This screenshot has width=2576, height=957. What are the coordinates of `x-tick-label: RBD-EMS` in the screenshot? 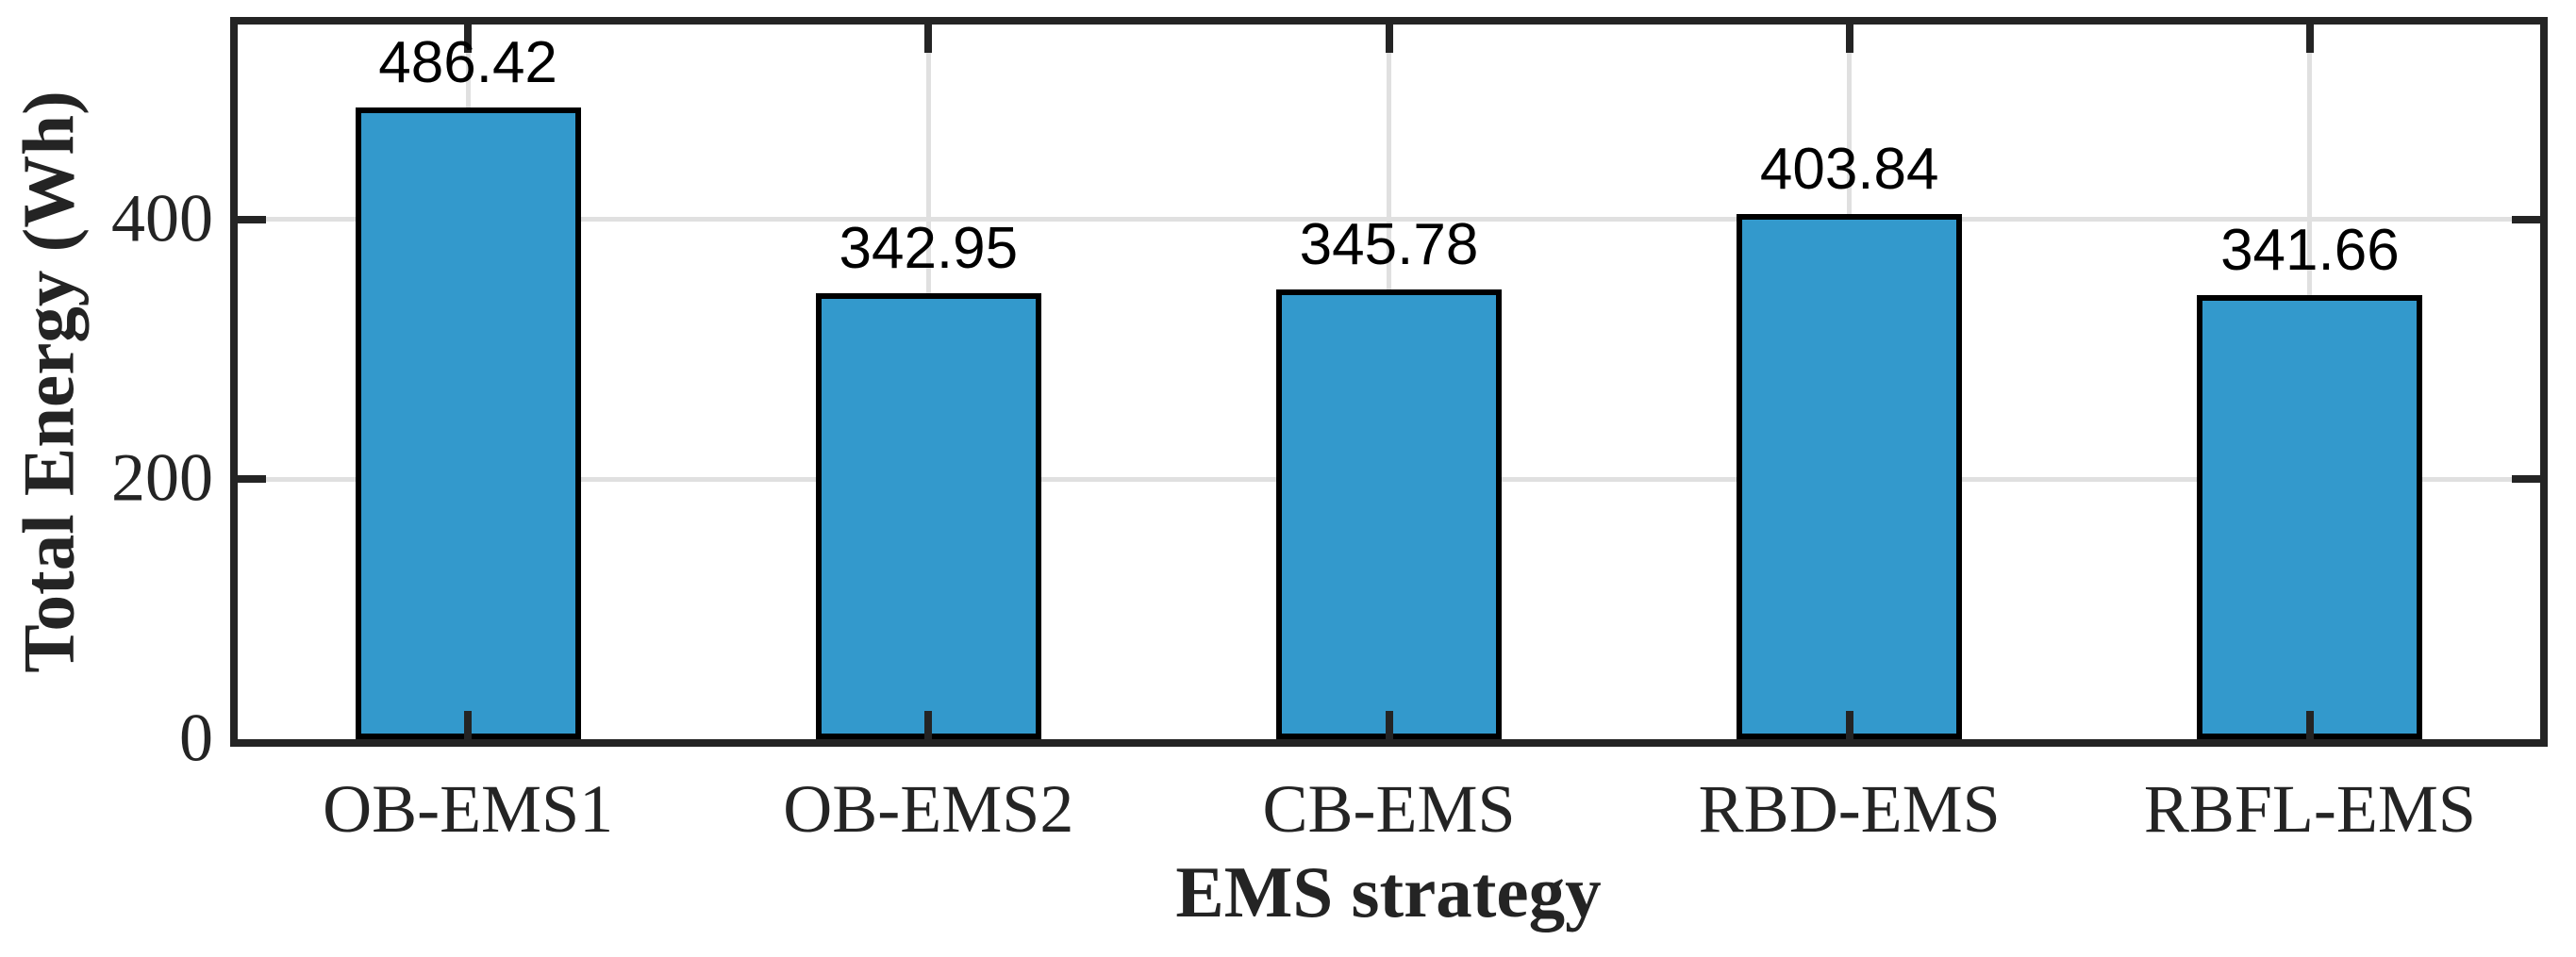 It's located at (1850, 809).